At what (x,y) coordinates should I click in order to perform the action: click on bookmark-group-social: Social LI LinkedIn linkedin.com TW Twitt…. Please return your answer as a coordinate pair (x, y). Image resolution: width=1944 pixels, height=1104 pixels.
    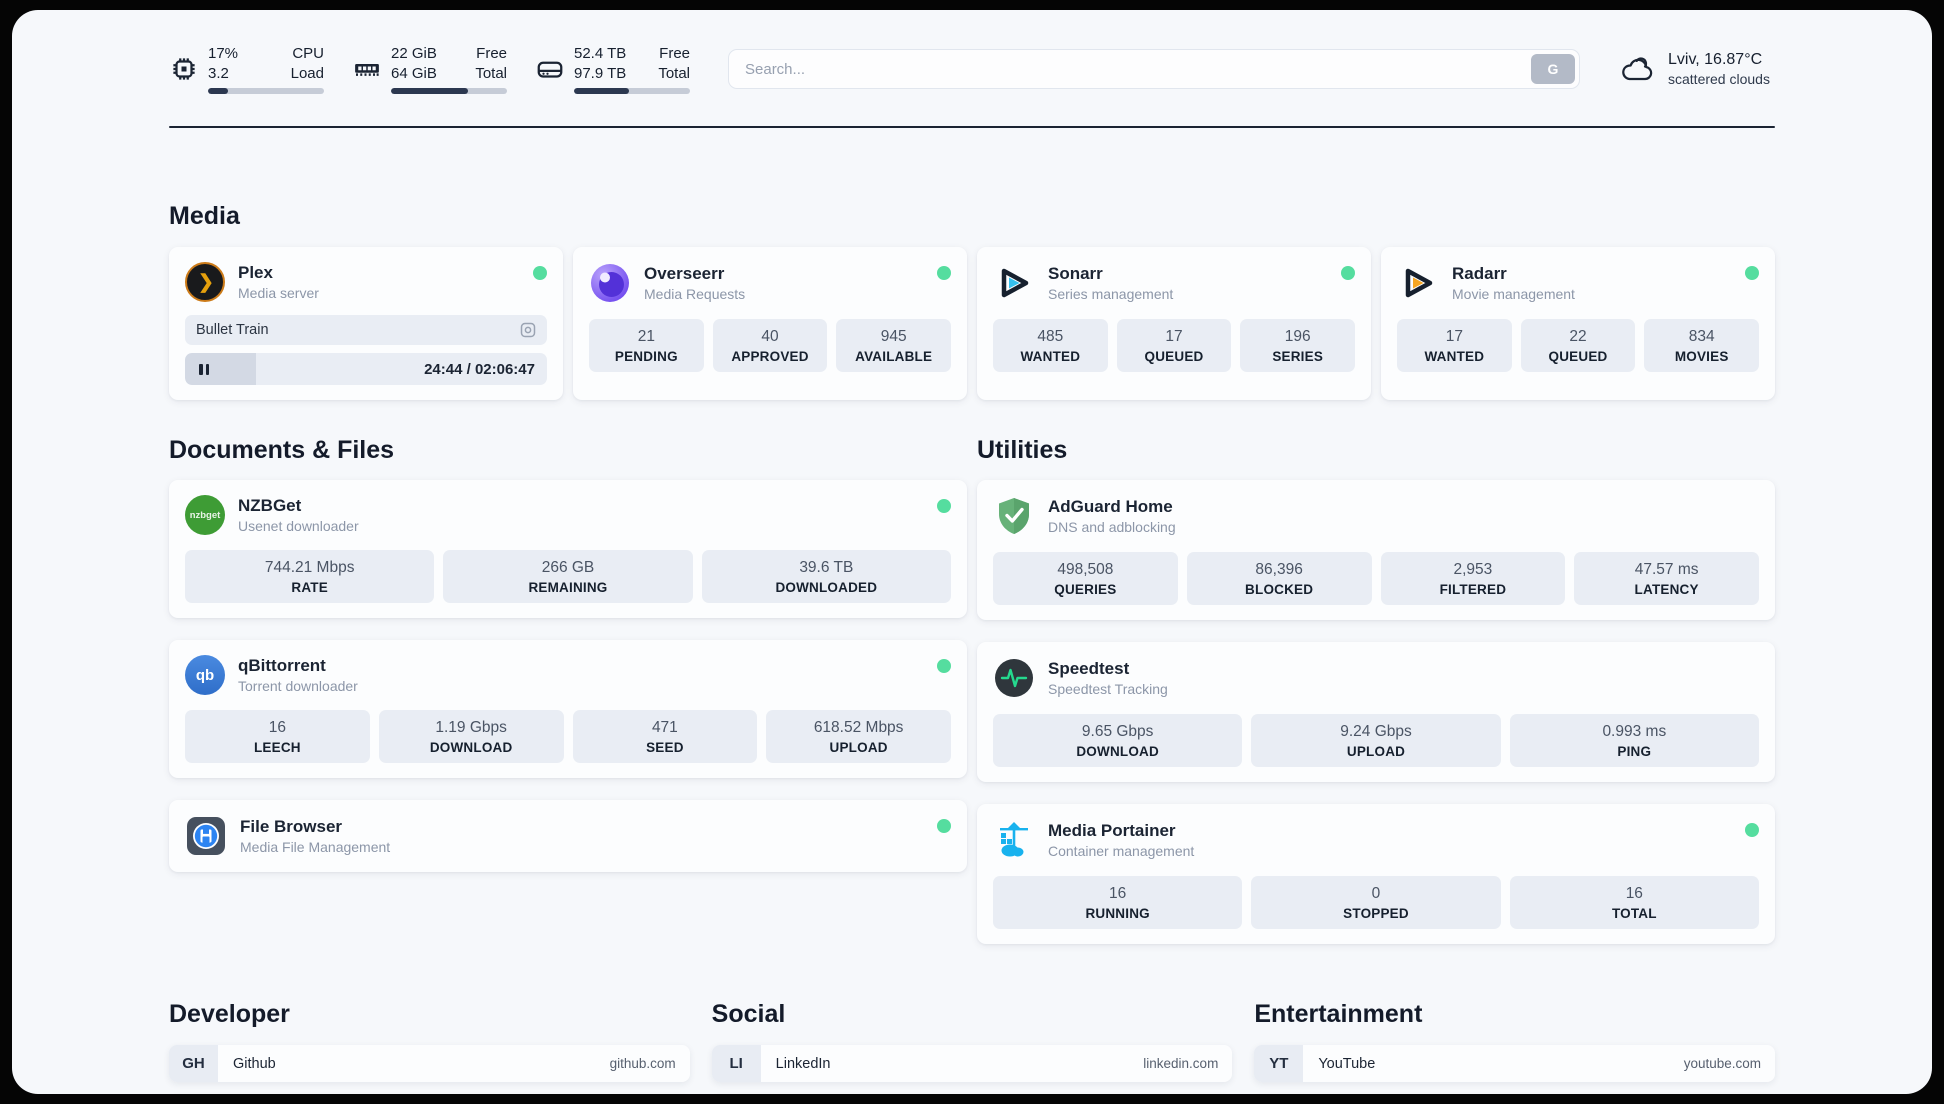
    Looking at the image, I should click on (972, 1047).